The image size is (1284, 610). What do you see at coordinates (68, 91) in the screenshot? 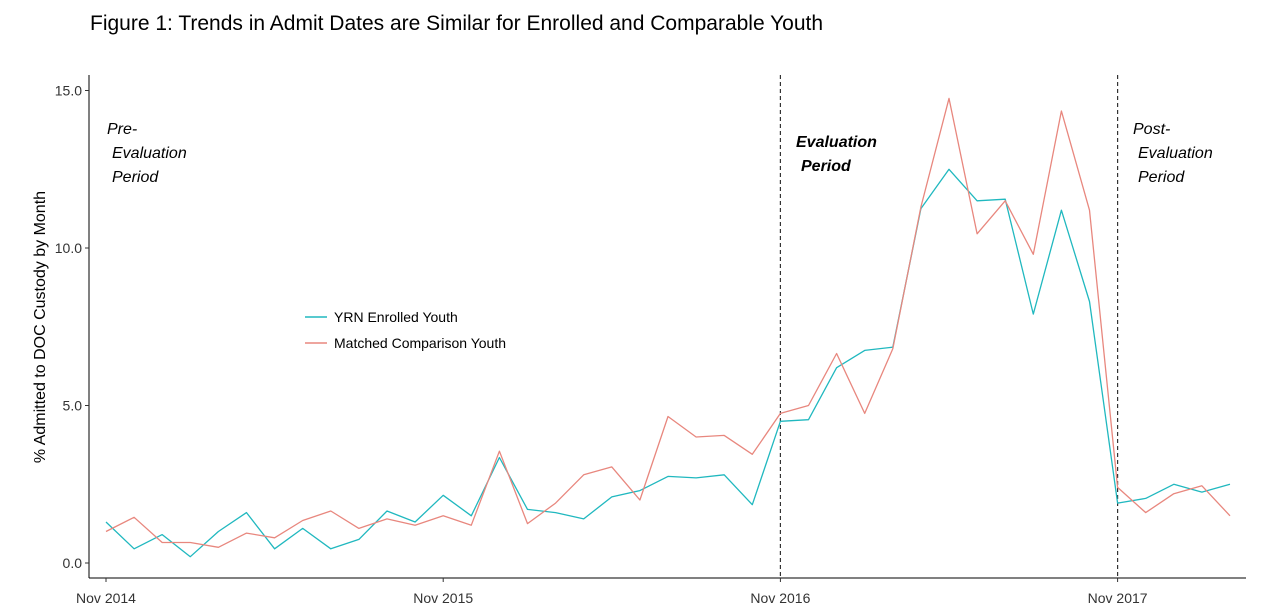
I see `y-tick-label: 15.0` at bounding box center [68, 91].